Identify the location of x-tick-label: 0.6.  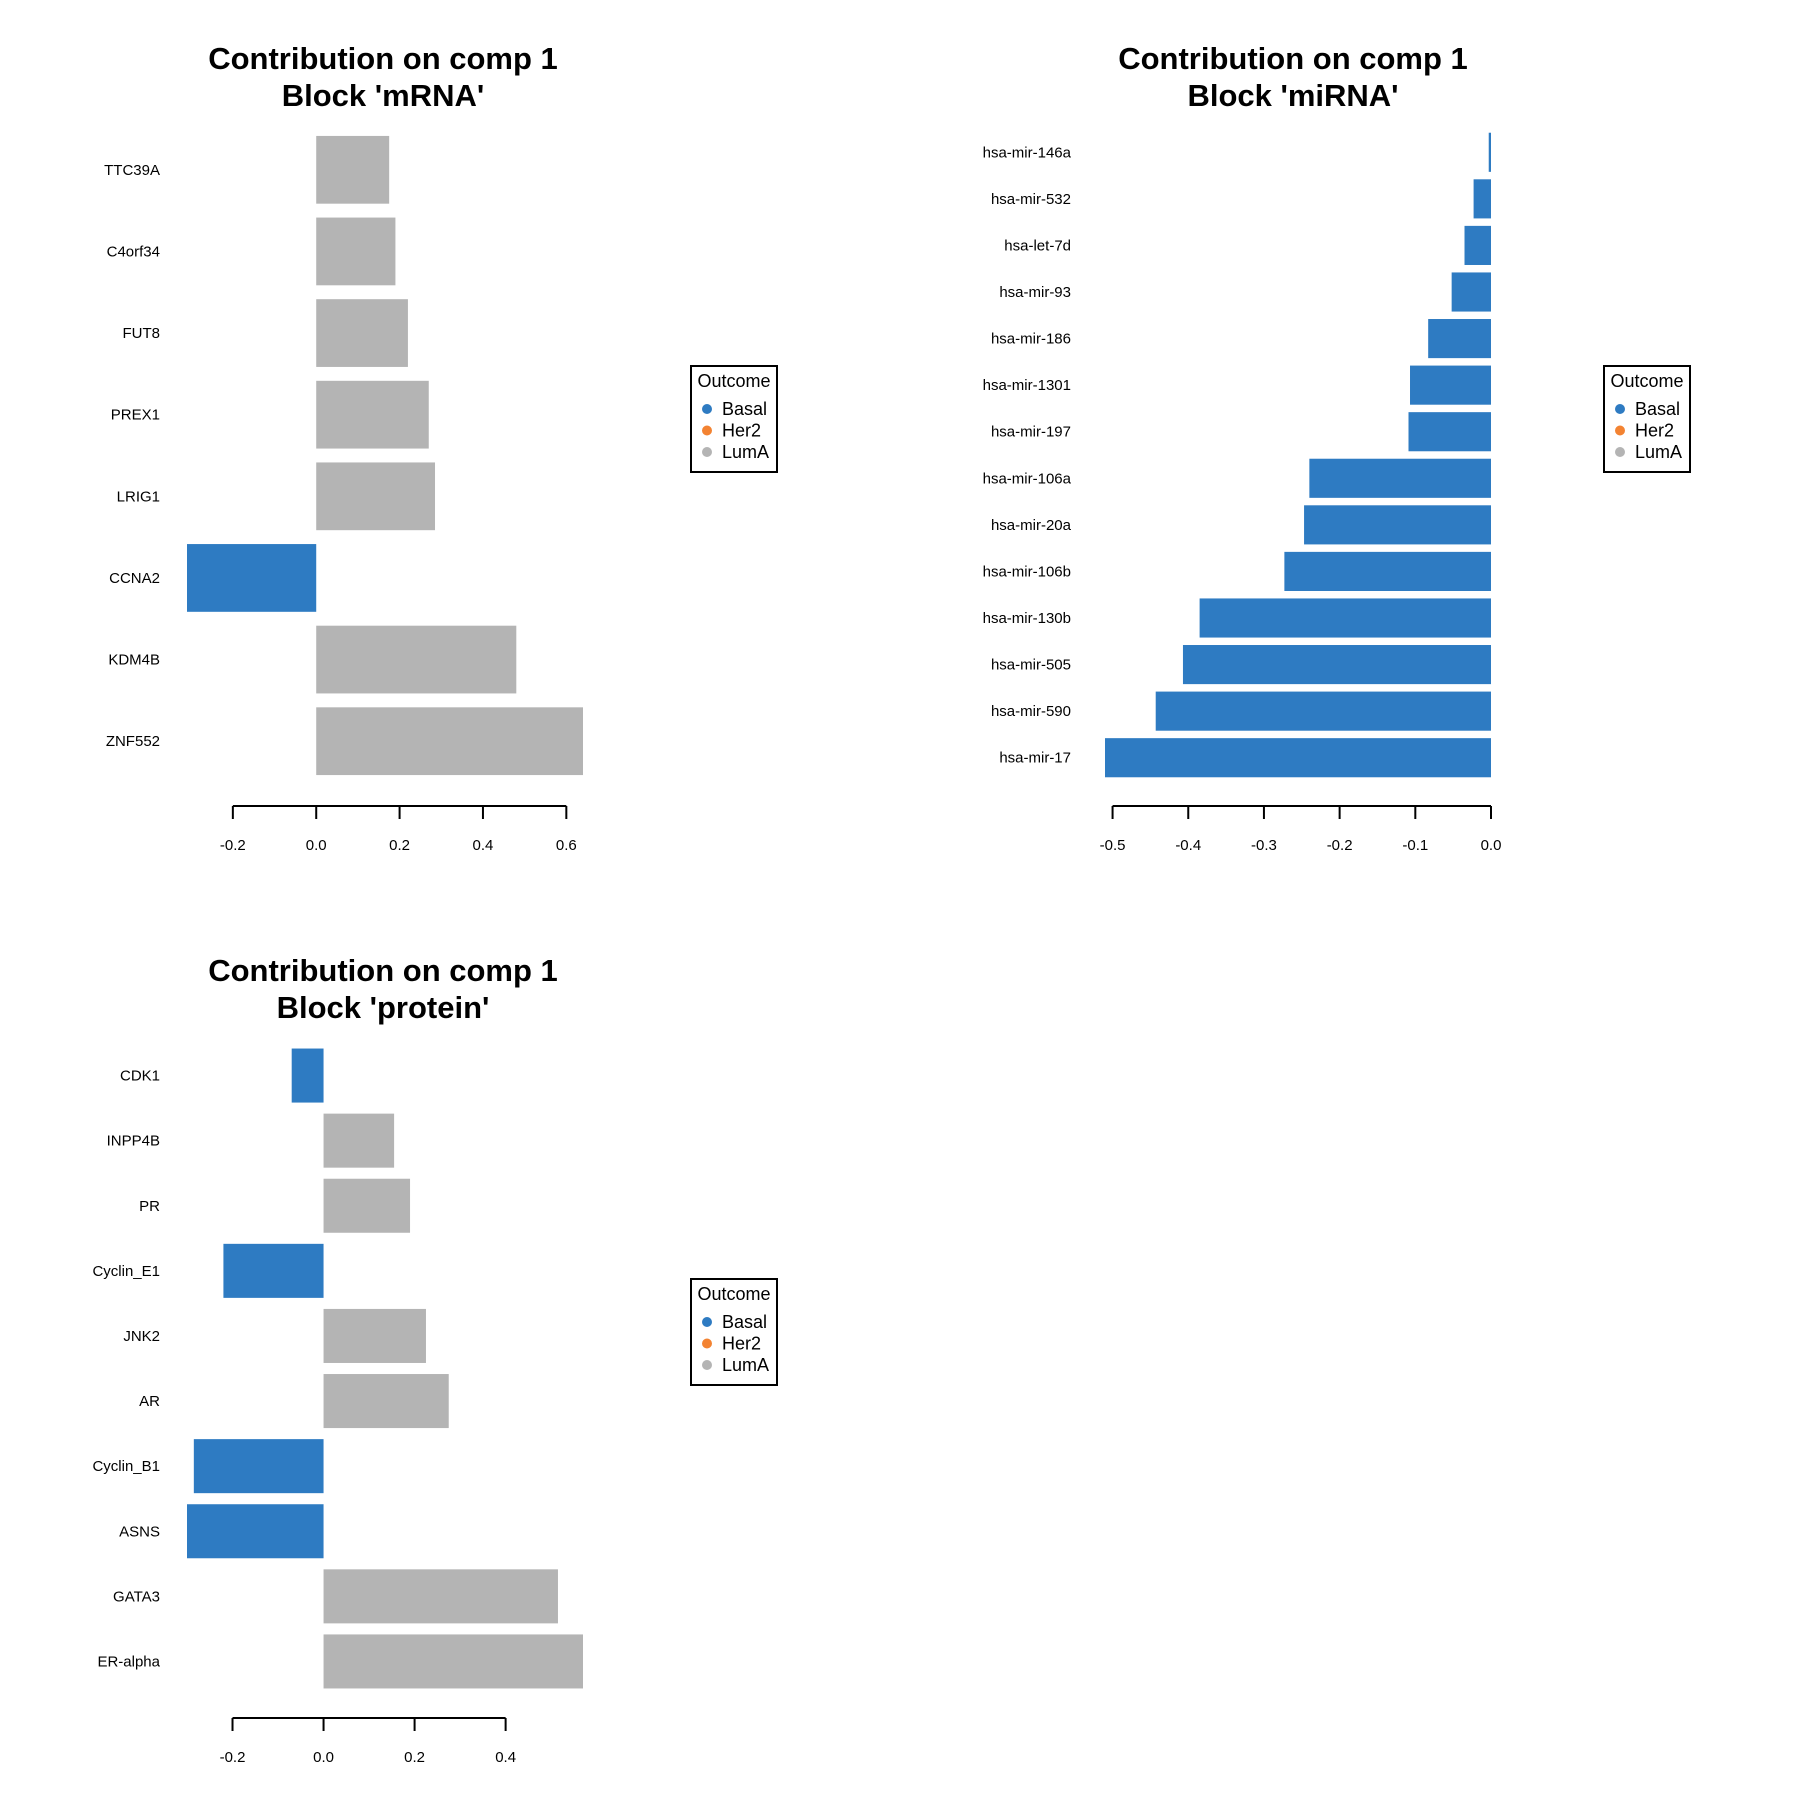
(566, 845).